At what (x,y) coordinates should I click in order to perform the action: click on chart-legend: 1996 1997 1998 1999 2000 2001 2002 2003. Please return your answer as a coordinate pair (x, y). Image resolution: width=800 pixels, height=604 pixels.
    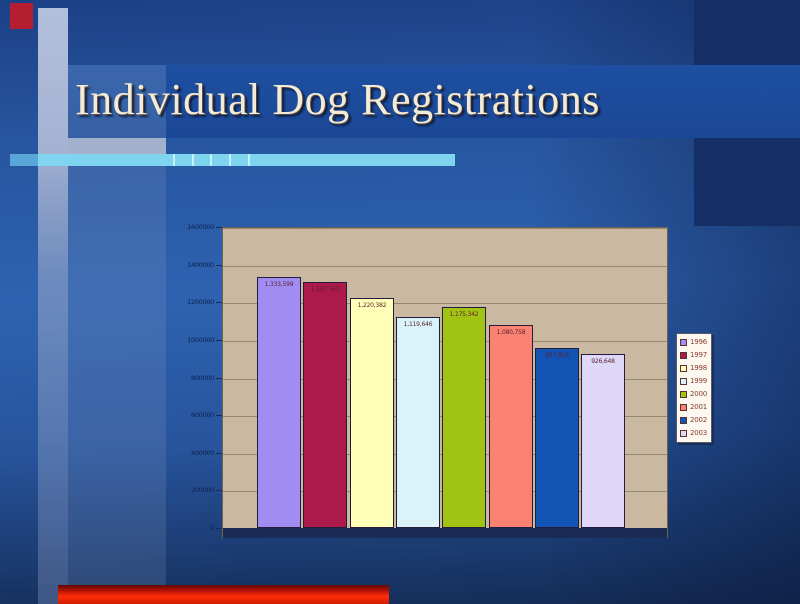
    Looking at the image, I should click on (694, 388).